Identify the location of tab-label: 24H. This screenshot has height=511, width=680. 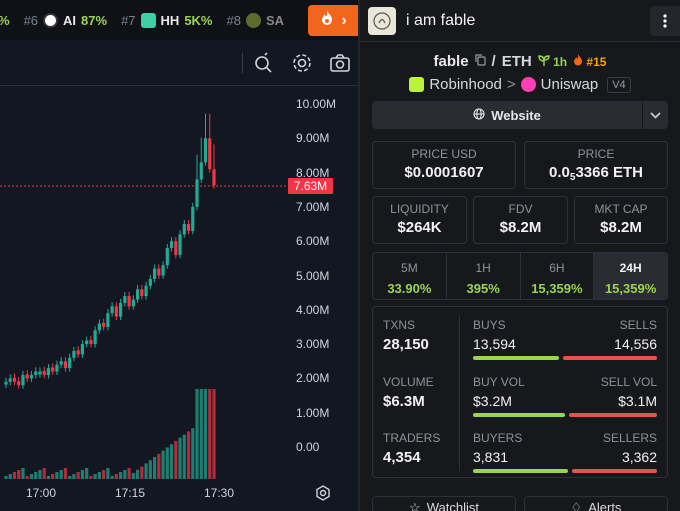
(630, 268).